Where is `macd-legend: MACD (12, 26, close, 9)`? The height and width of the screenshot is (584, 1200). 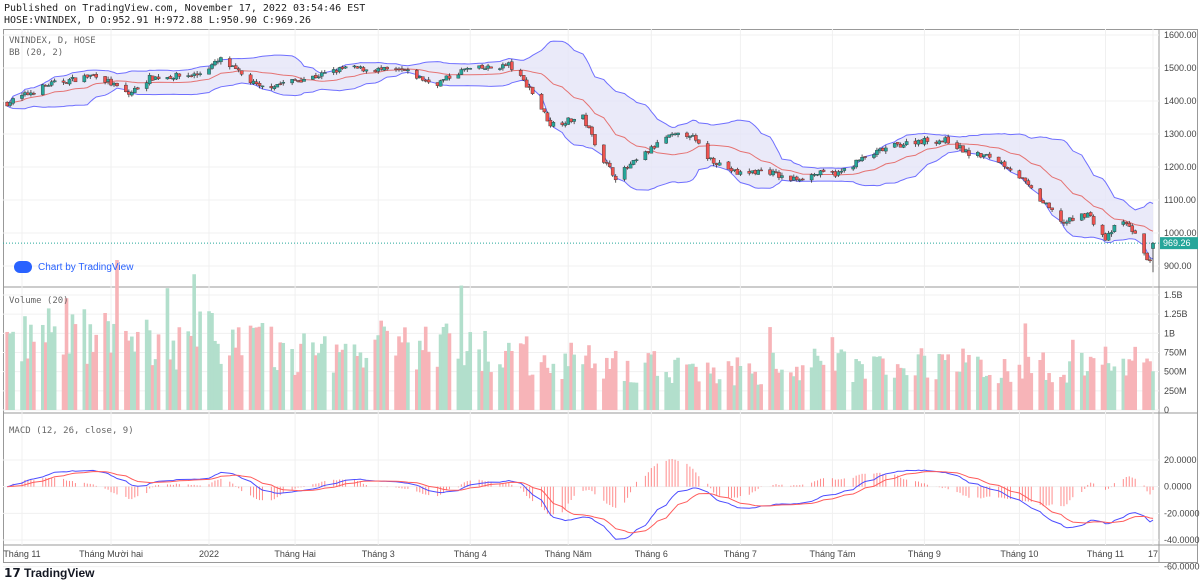
macd-legend: MACD (12, 26, close, 9) is located at coordinates (71, 431).